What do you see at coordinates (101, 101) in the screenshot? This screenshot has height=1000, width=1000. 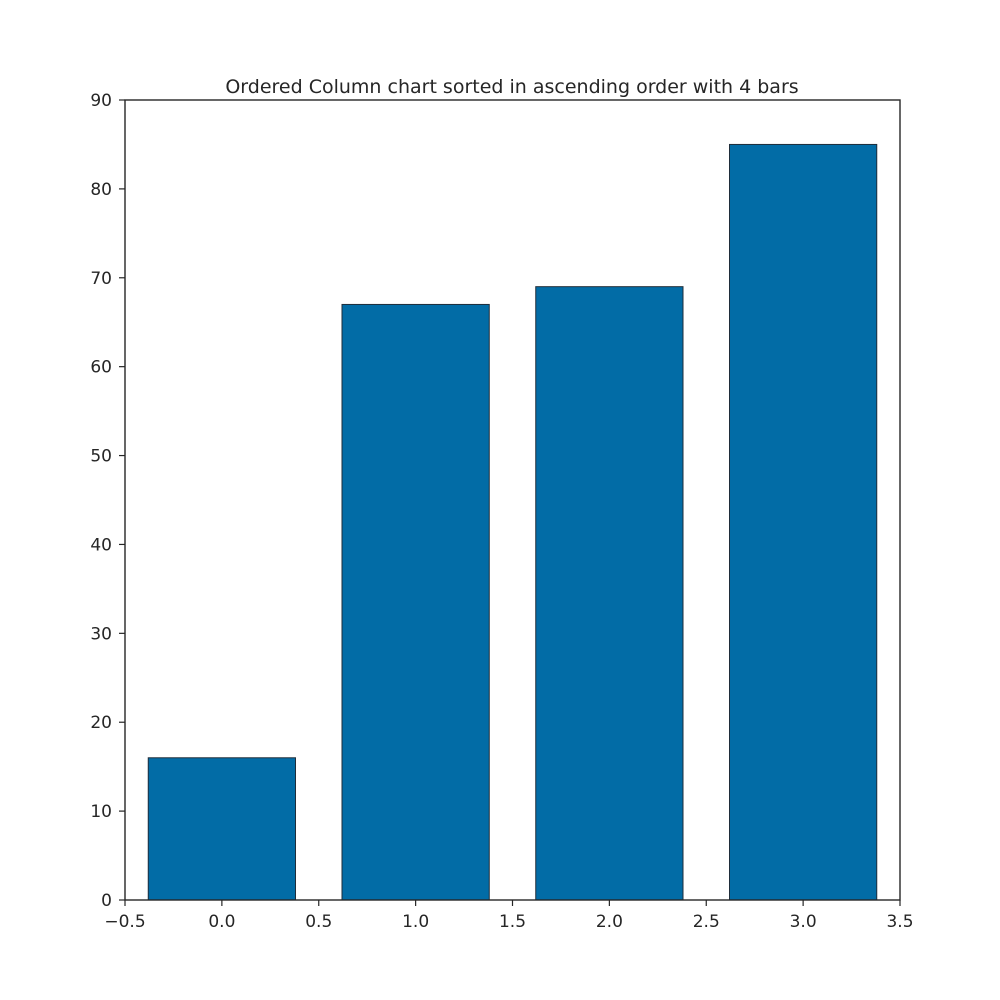 I see `y-tick-label: 90` at bounding box center [101, 101].